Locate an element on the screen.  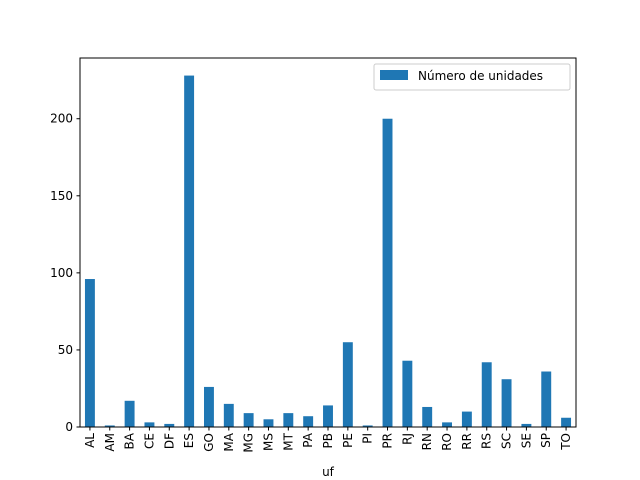
bar-ms is located at coordinates (268, 423).